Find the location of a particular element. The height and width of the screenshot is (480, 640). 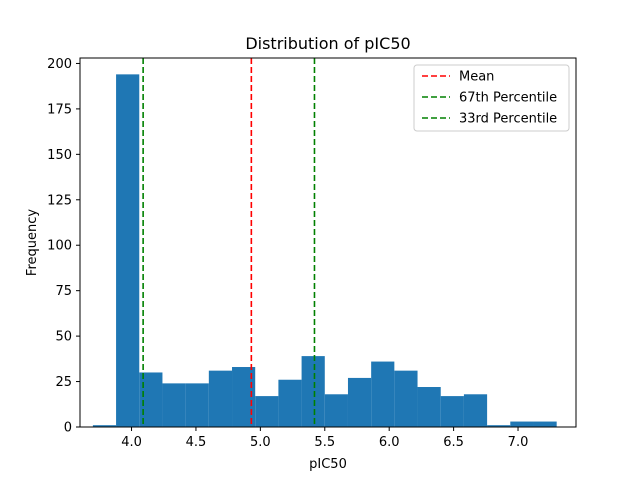

x-tick-label: 4.0 is located at coordinates (131, 442).